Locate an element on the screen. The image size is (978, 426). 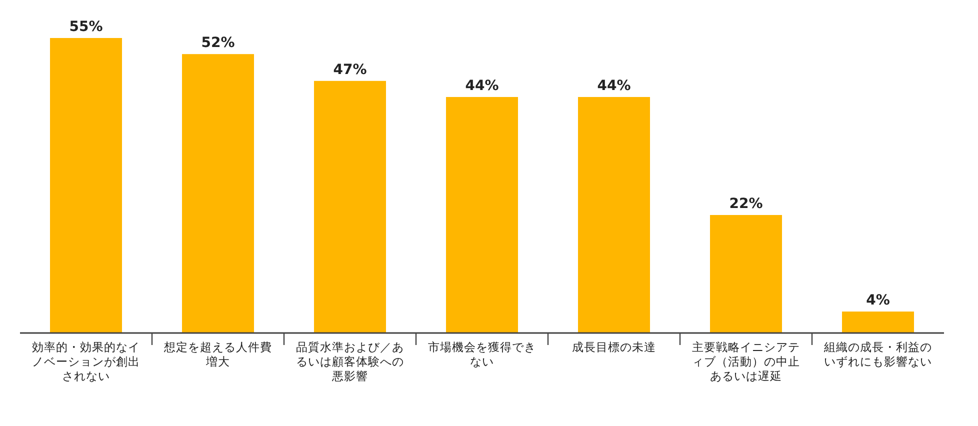
x-tick-label: 主要戦略イニシアティブ（活動）の中止あるいは遅延 is located at coordinates (746, 361).